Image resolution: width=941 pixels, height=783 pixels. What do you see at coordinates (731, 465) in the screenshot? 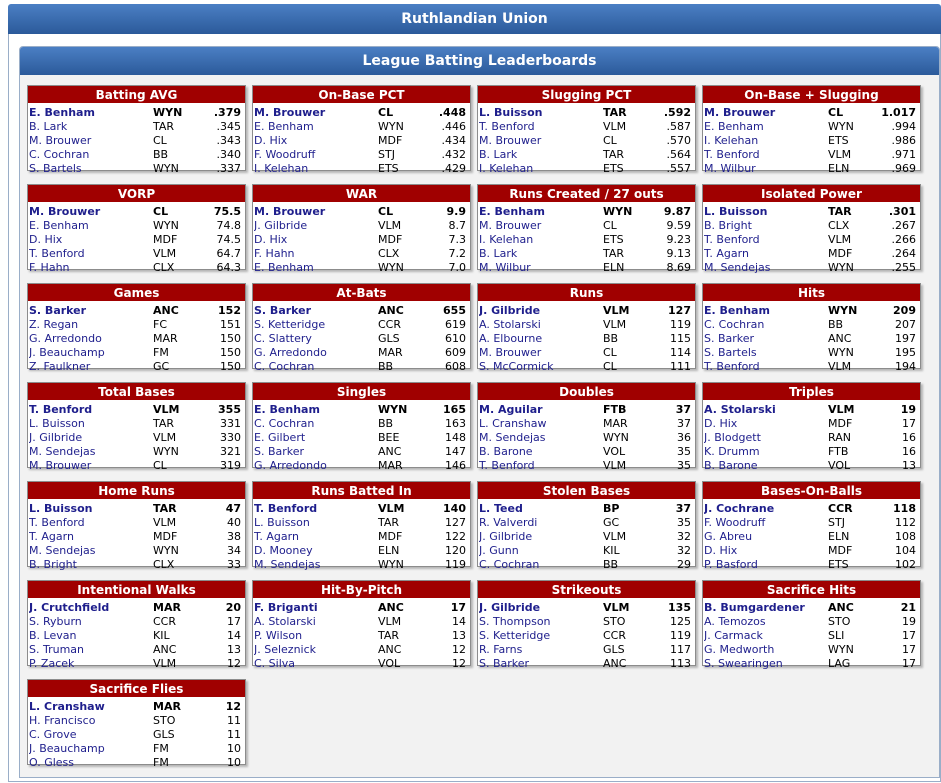
I see `player-name-link: B. Barone` at bounding box center [731, 465].